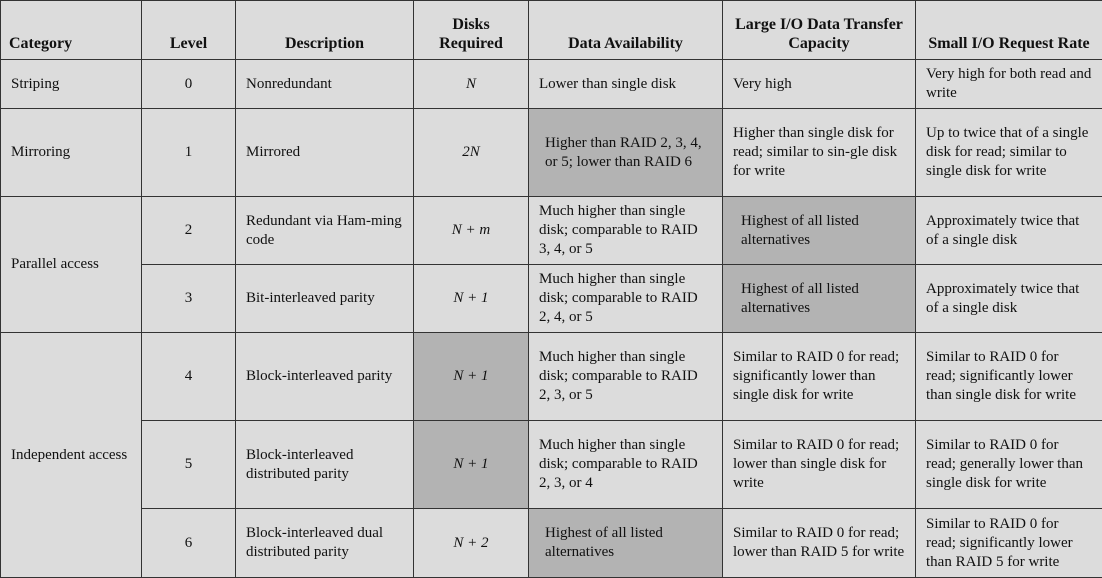  What do you see at coordinates (189, 84) in the screenshot?
I see `level-cell: 0` at bounding box center [189, 84].